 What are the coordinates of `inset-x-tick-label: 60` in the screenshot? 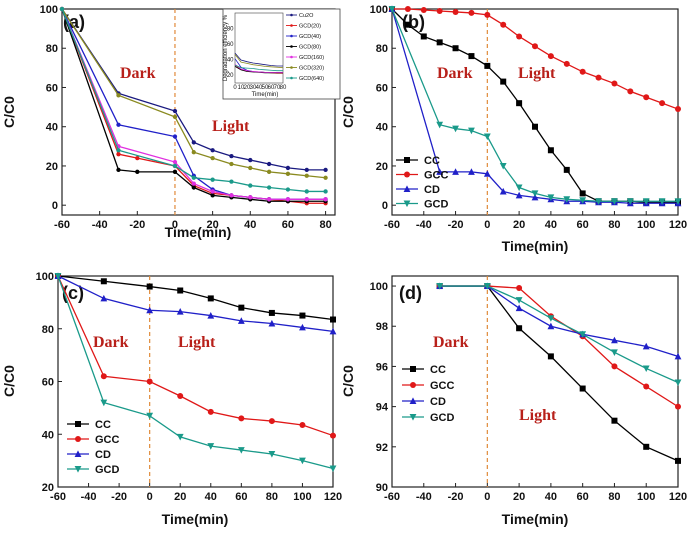 It's located at (271, 88).